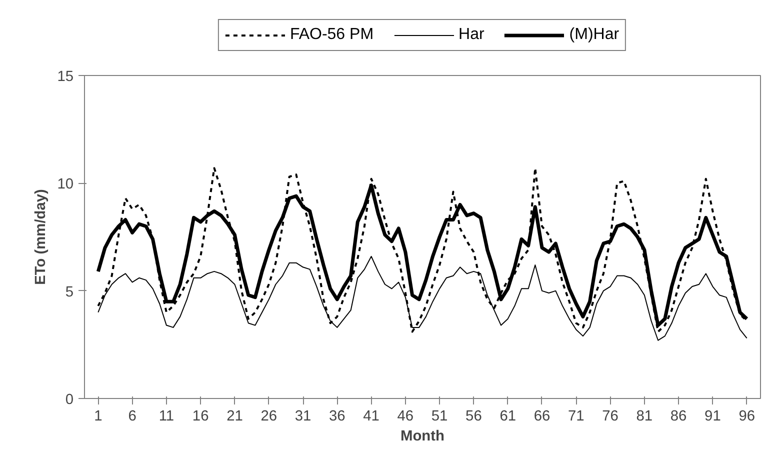 The height and width of the screenshot is (474, 778). Describe the element at coordinates (747, 416) in the screenshot. I see `x-tick-label: 96` at that location.